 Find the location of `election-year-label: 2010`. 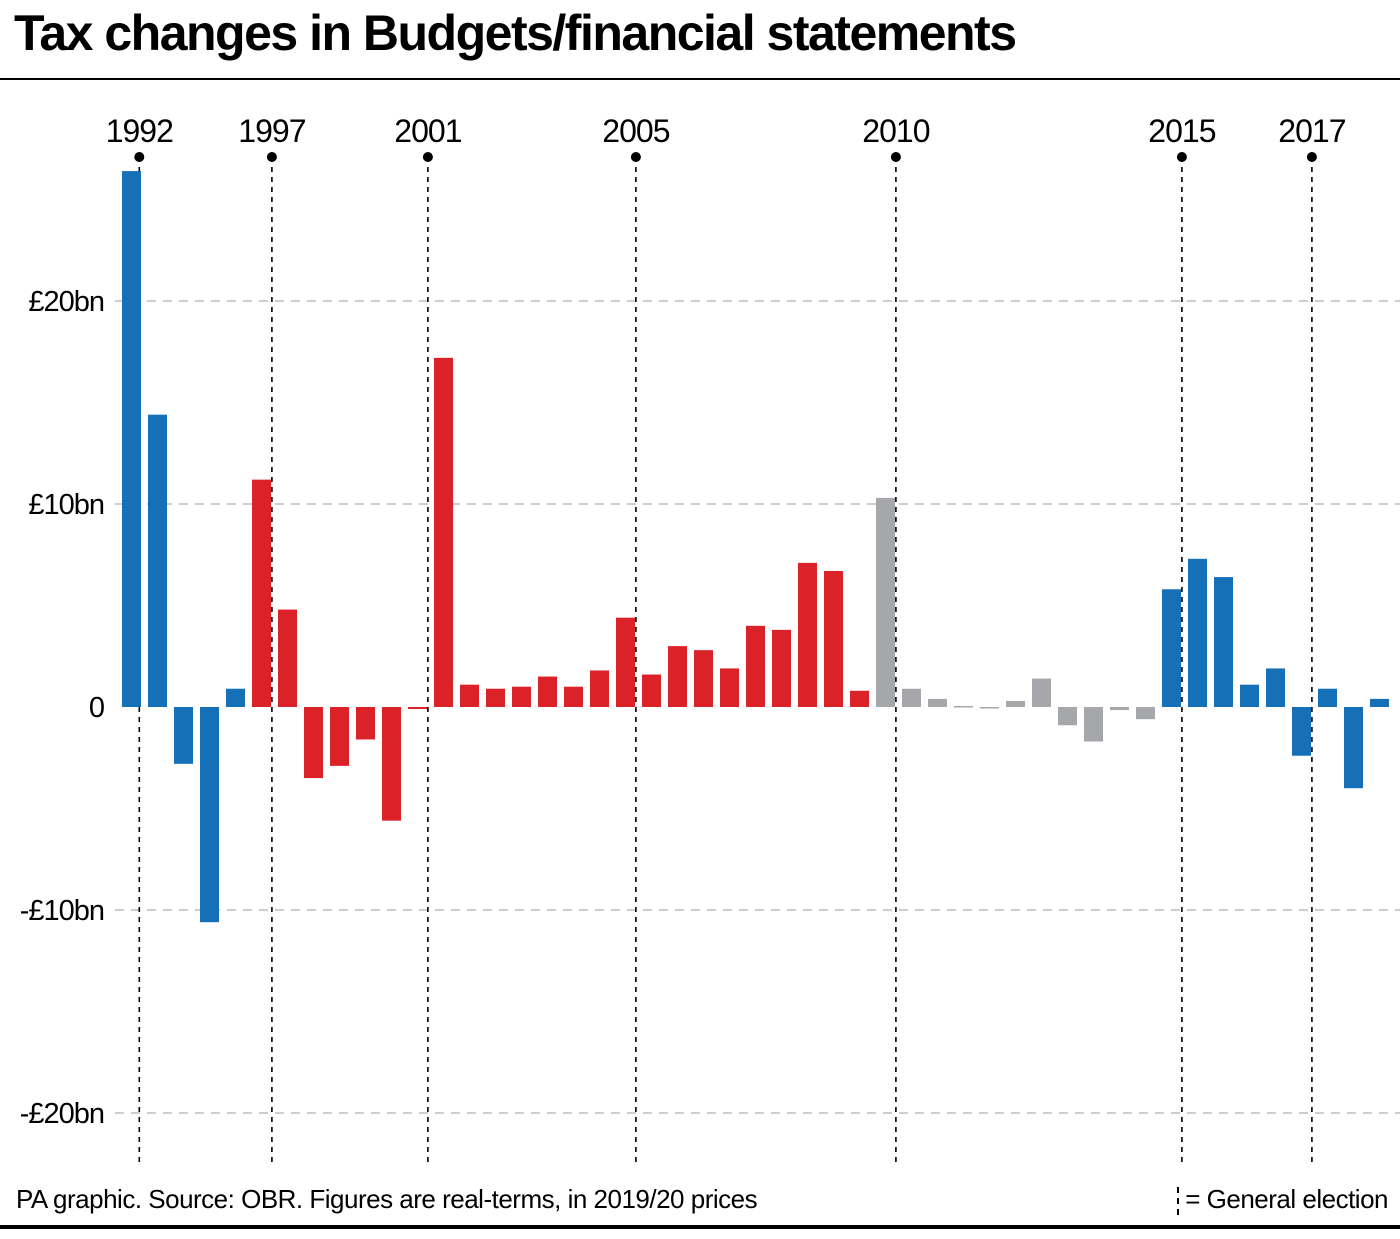

election-year-label: 2010 is located at coordinates (895, 131).